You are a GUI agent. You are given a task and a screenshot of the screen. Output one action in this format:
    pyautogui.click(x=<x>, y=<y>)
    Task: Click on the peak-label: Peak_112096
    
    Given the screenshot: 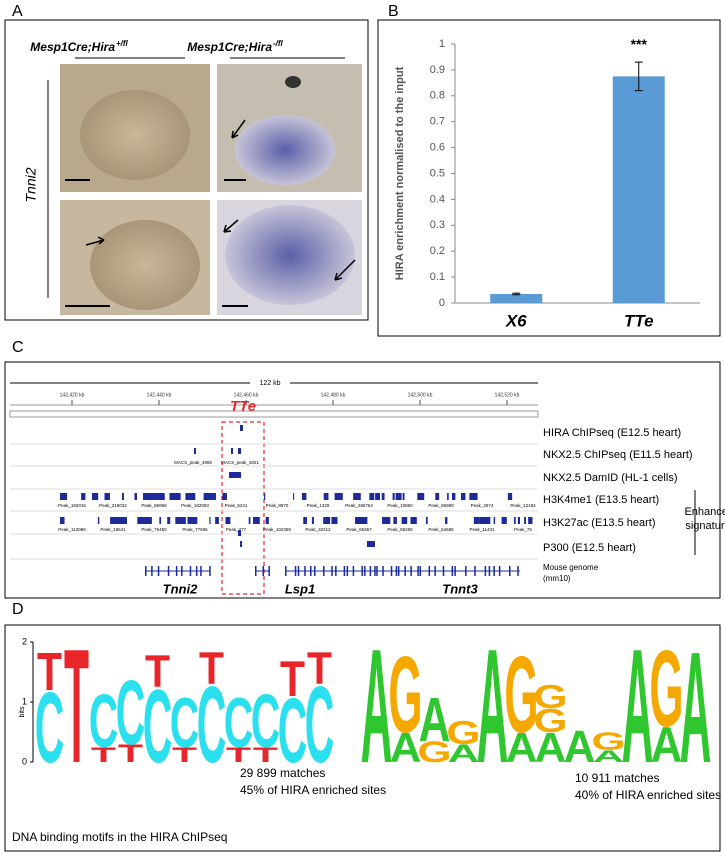 What is the action you would take?
    pyautogui.click(x=72, y=529)
    